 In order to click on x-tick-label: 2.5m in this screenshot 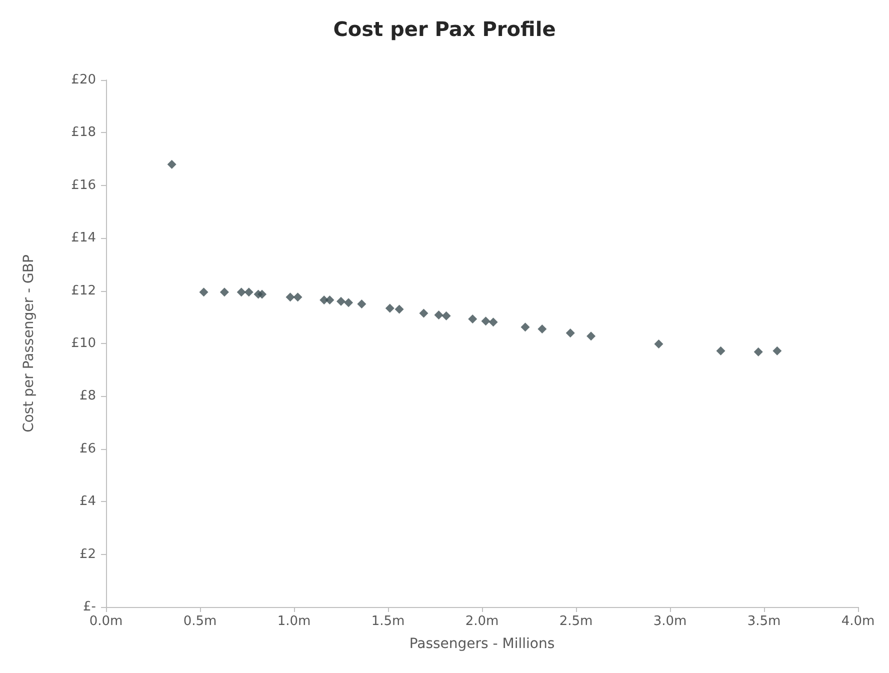, I will do `click(576, 621)`.